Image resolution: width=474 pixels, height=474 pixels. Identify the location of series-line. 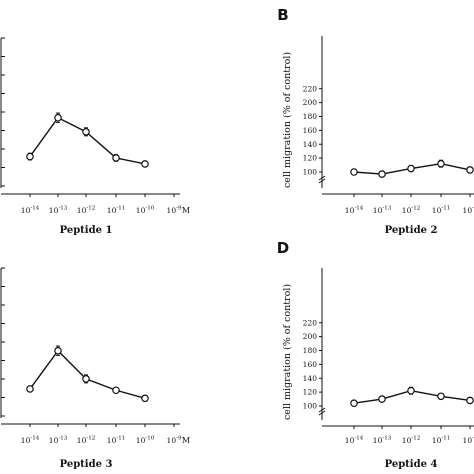
(87, 140).